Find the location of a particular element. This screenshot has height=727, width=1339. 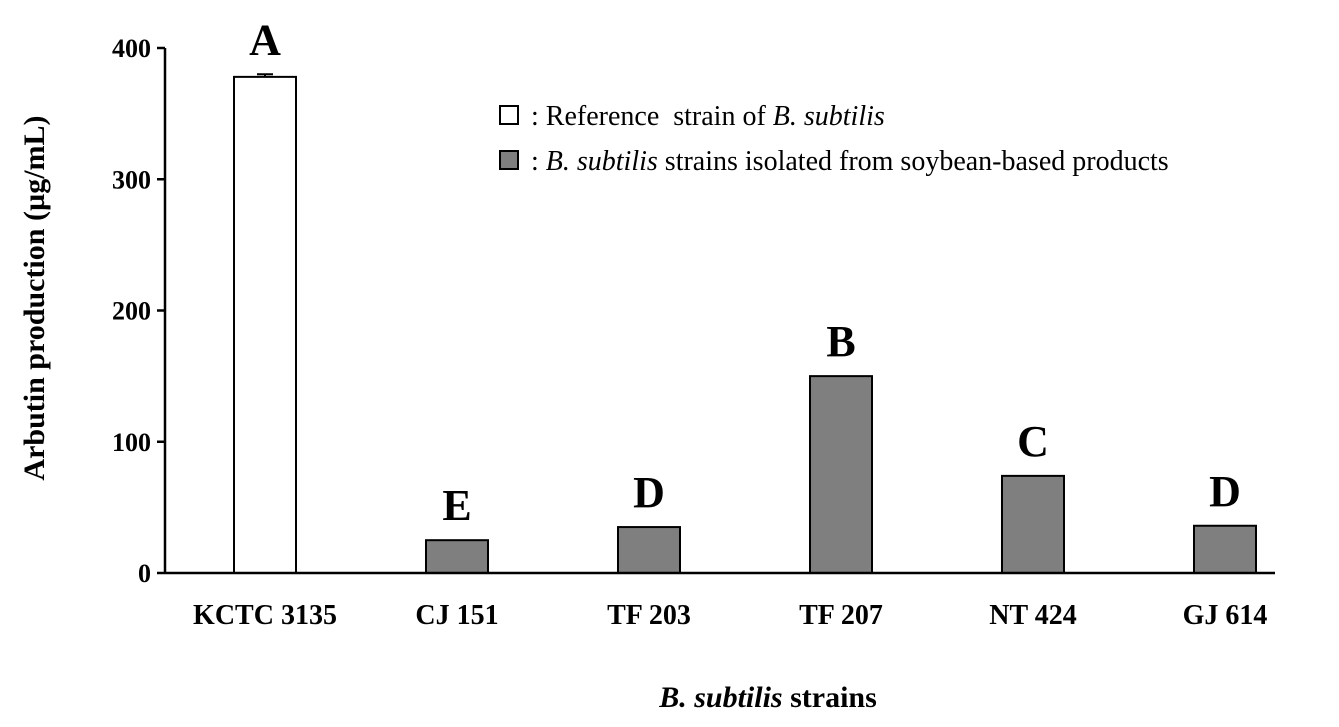

y-axis: 0 100 200 300 400 is located at coordinates (139, 311).